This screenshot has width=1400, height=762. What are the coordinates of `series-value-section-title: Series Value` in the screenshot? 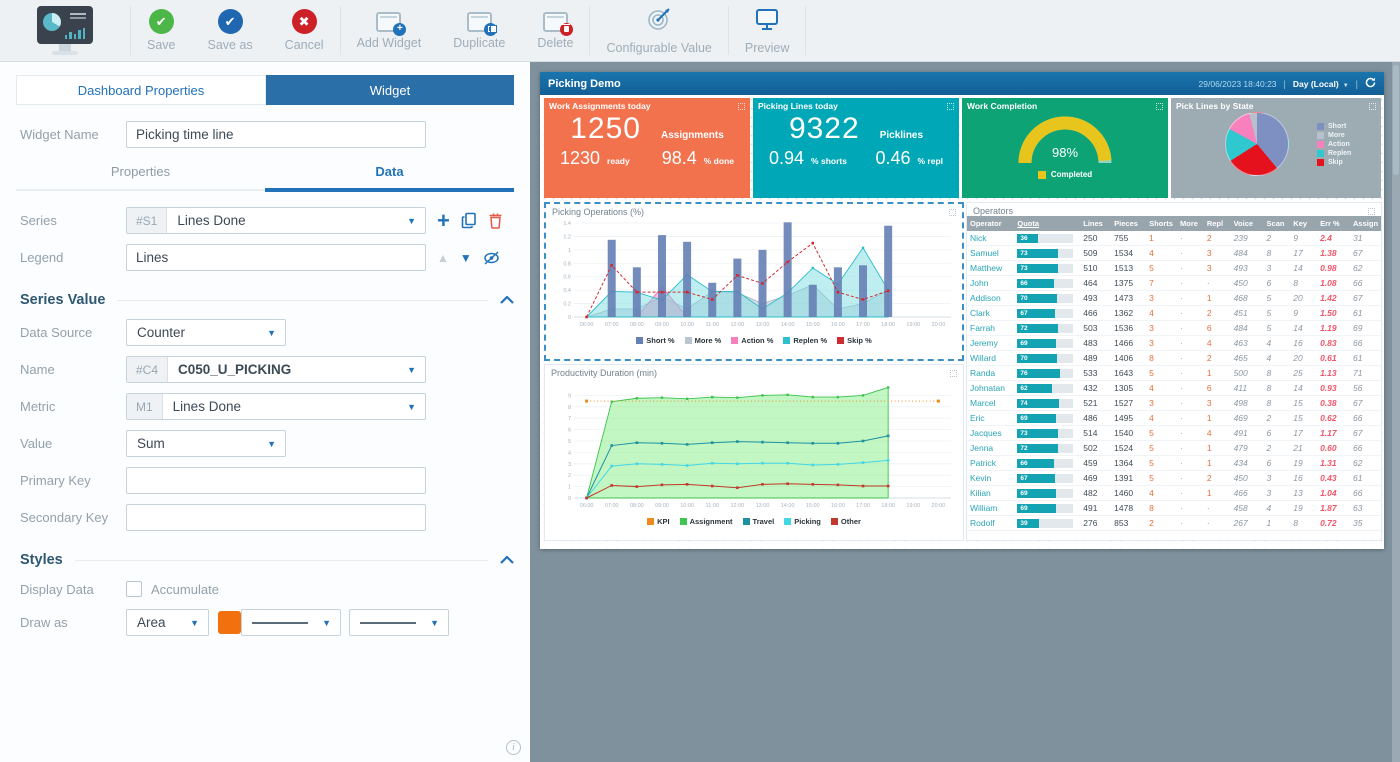 It's located at (63, 300).